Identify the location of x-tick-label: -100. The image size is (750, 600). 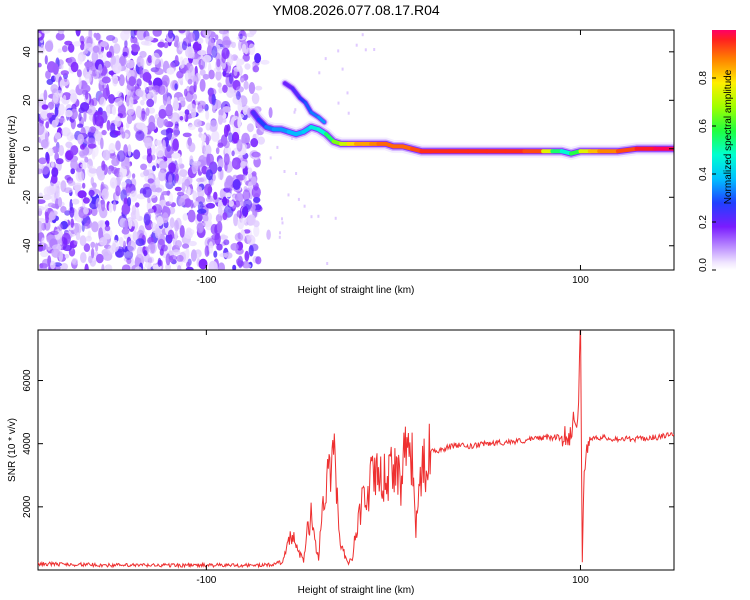
(206, 280).